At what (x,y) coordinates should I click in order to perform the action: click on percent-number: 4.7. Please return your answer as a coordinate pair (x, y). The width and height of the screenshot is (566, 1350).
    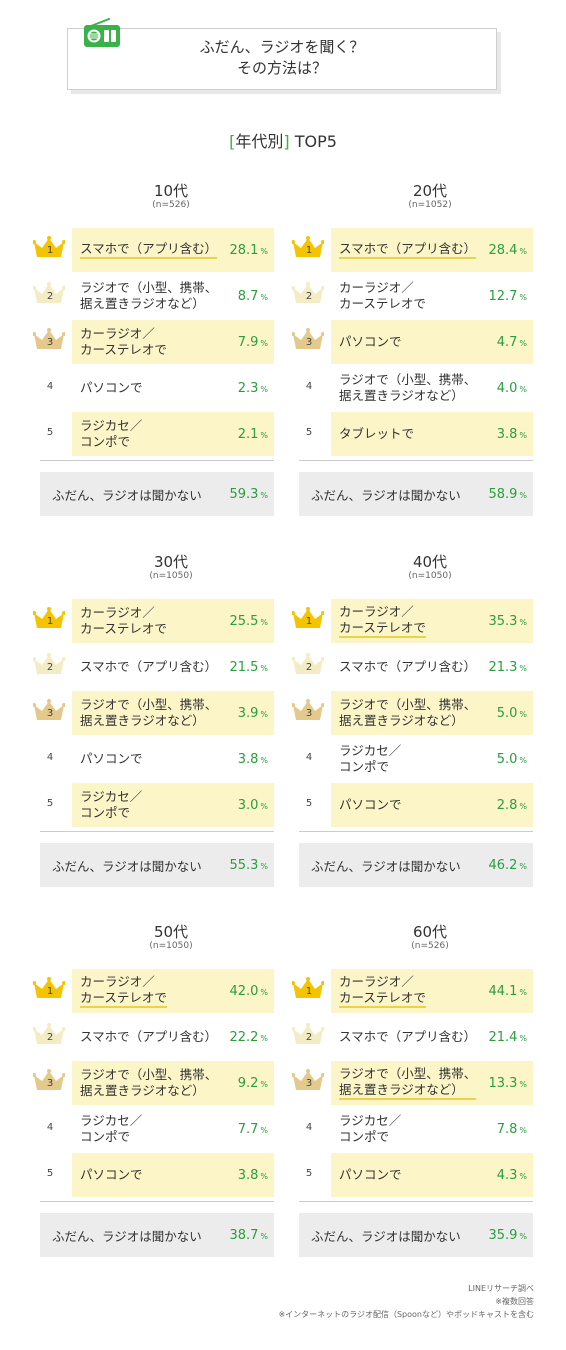
    Looking at the image, I should click on (507, 342).